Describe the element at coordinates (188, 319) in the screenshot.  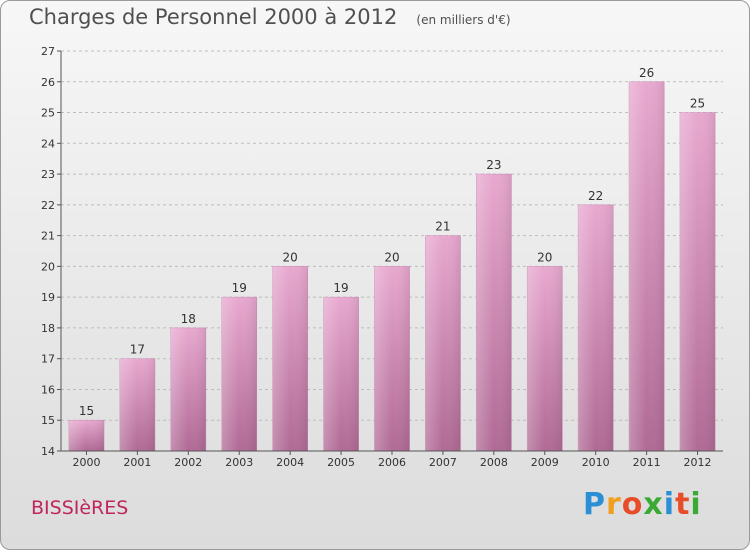
I see `data-label: 18` at that location.